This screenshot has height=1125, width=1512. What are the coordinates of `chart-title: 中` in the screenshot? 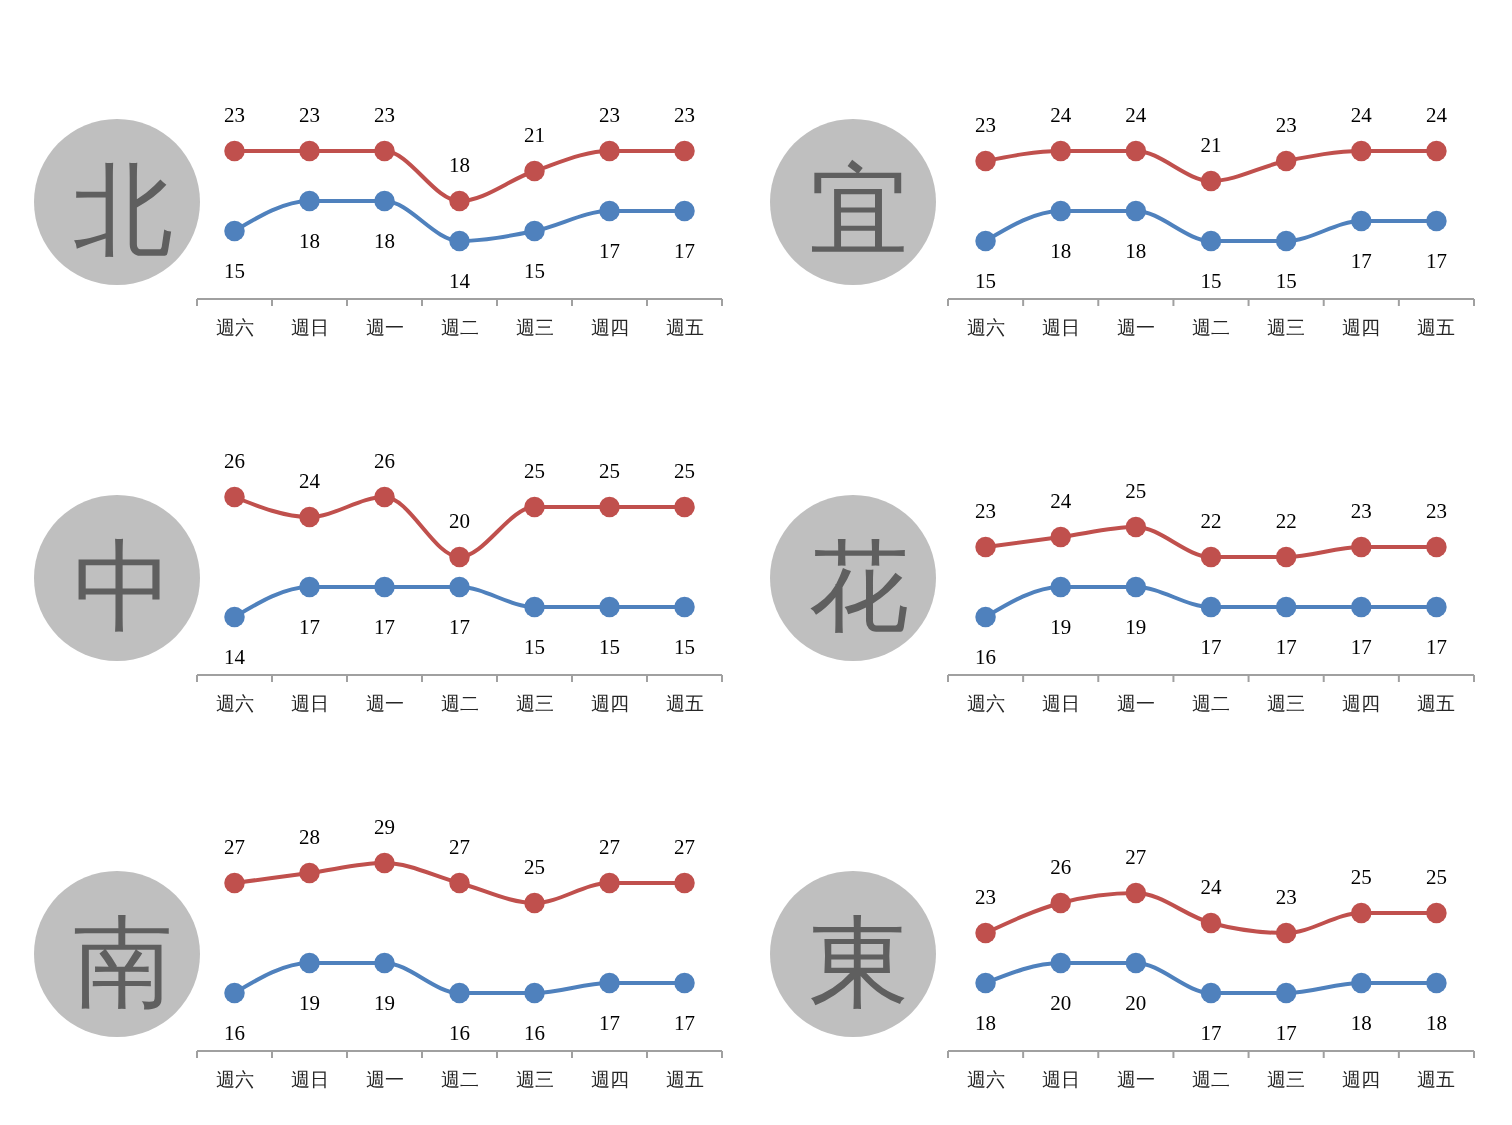 It's located at (123, 586).